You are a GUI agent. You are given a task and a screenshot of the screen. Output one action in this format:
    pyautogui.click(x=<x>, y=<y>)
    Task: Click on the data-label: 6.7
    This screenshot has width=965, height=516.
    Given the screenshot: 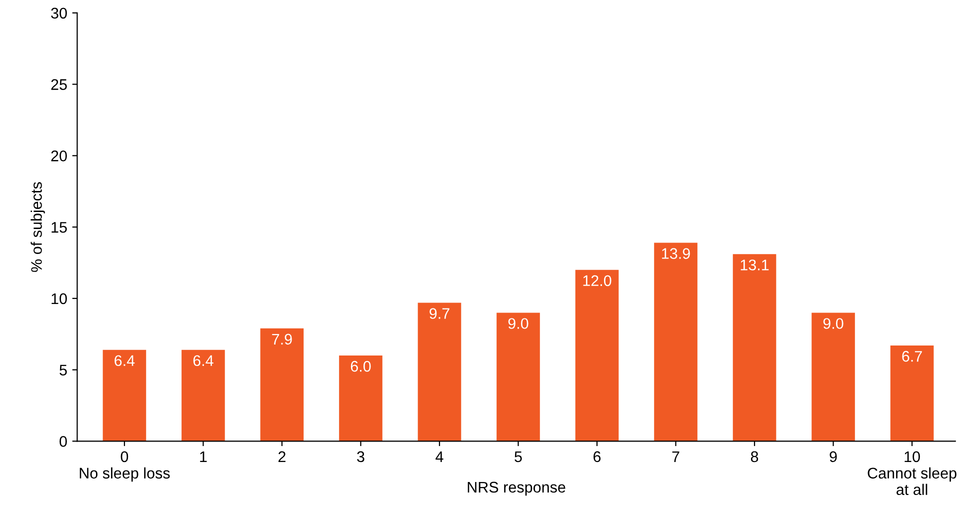 What is the action you would take?
    pyautogui.click(x=912, y=356)
    